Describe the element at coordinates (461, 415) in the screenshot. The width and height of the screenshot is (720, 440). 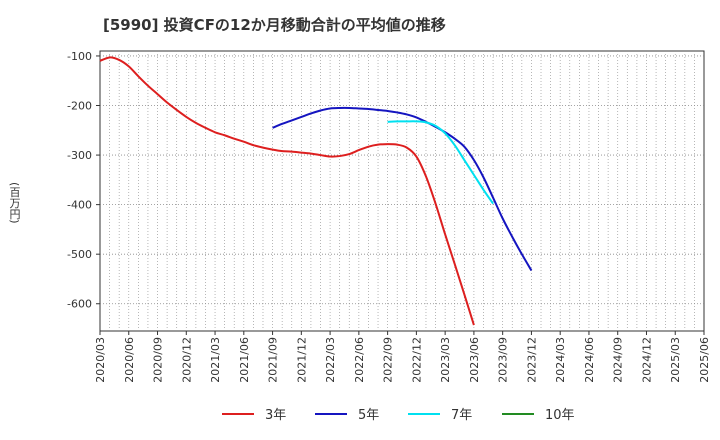
I see `legend-label-3: 7年` at that location.